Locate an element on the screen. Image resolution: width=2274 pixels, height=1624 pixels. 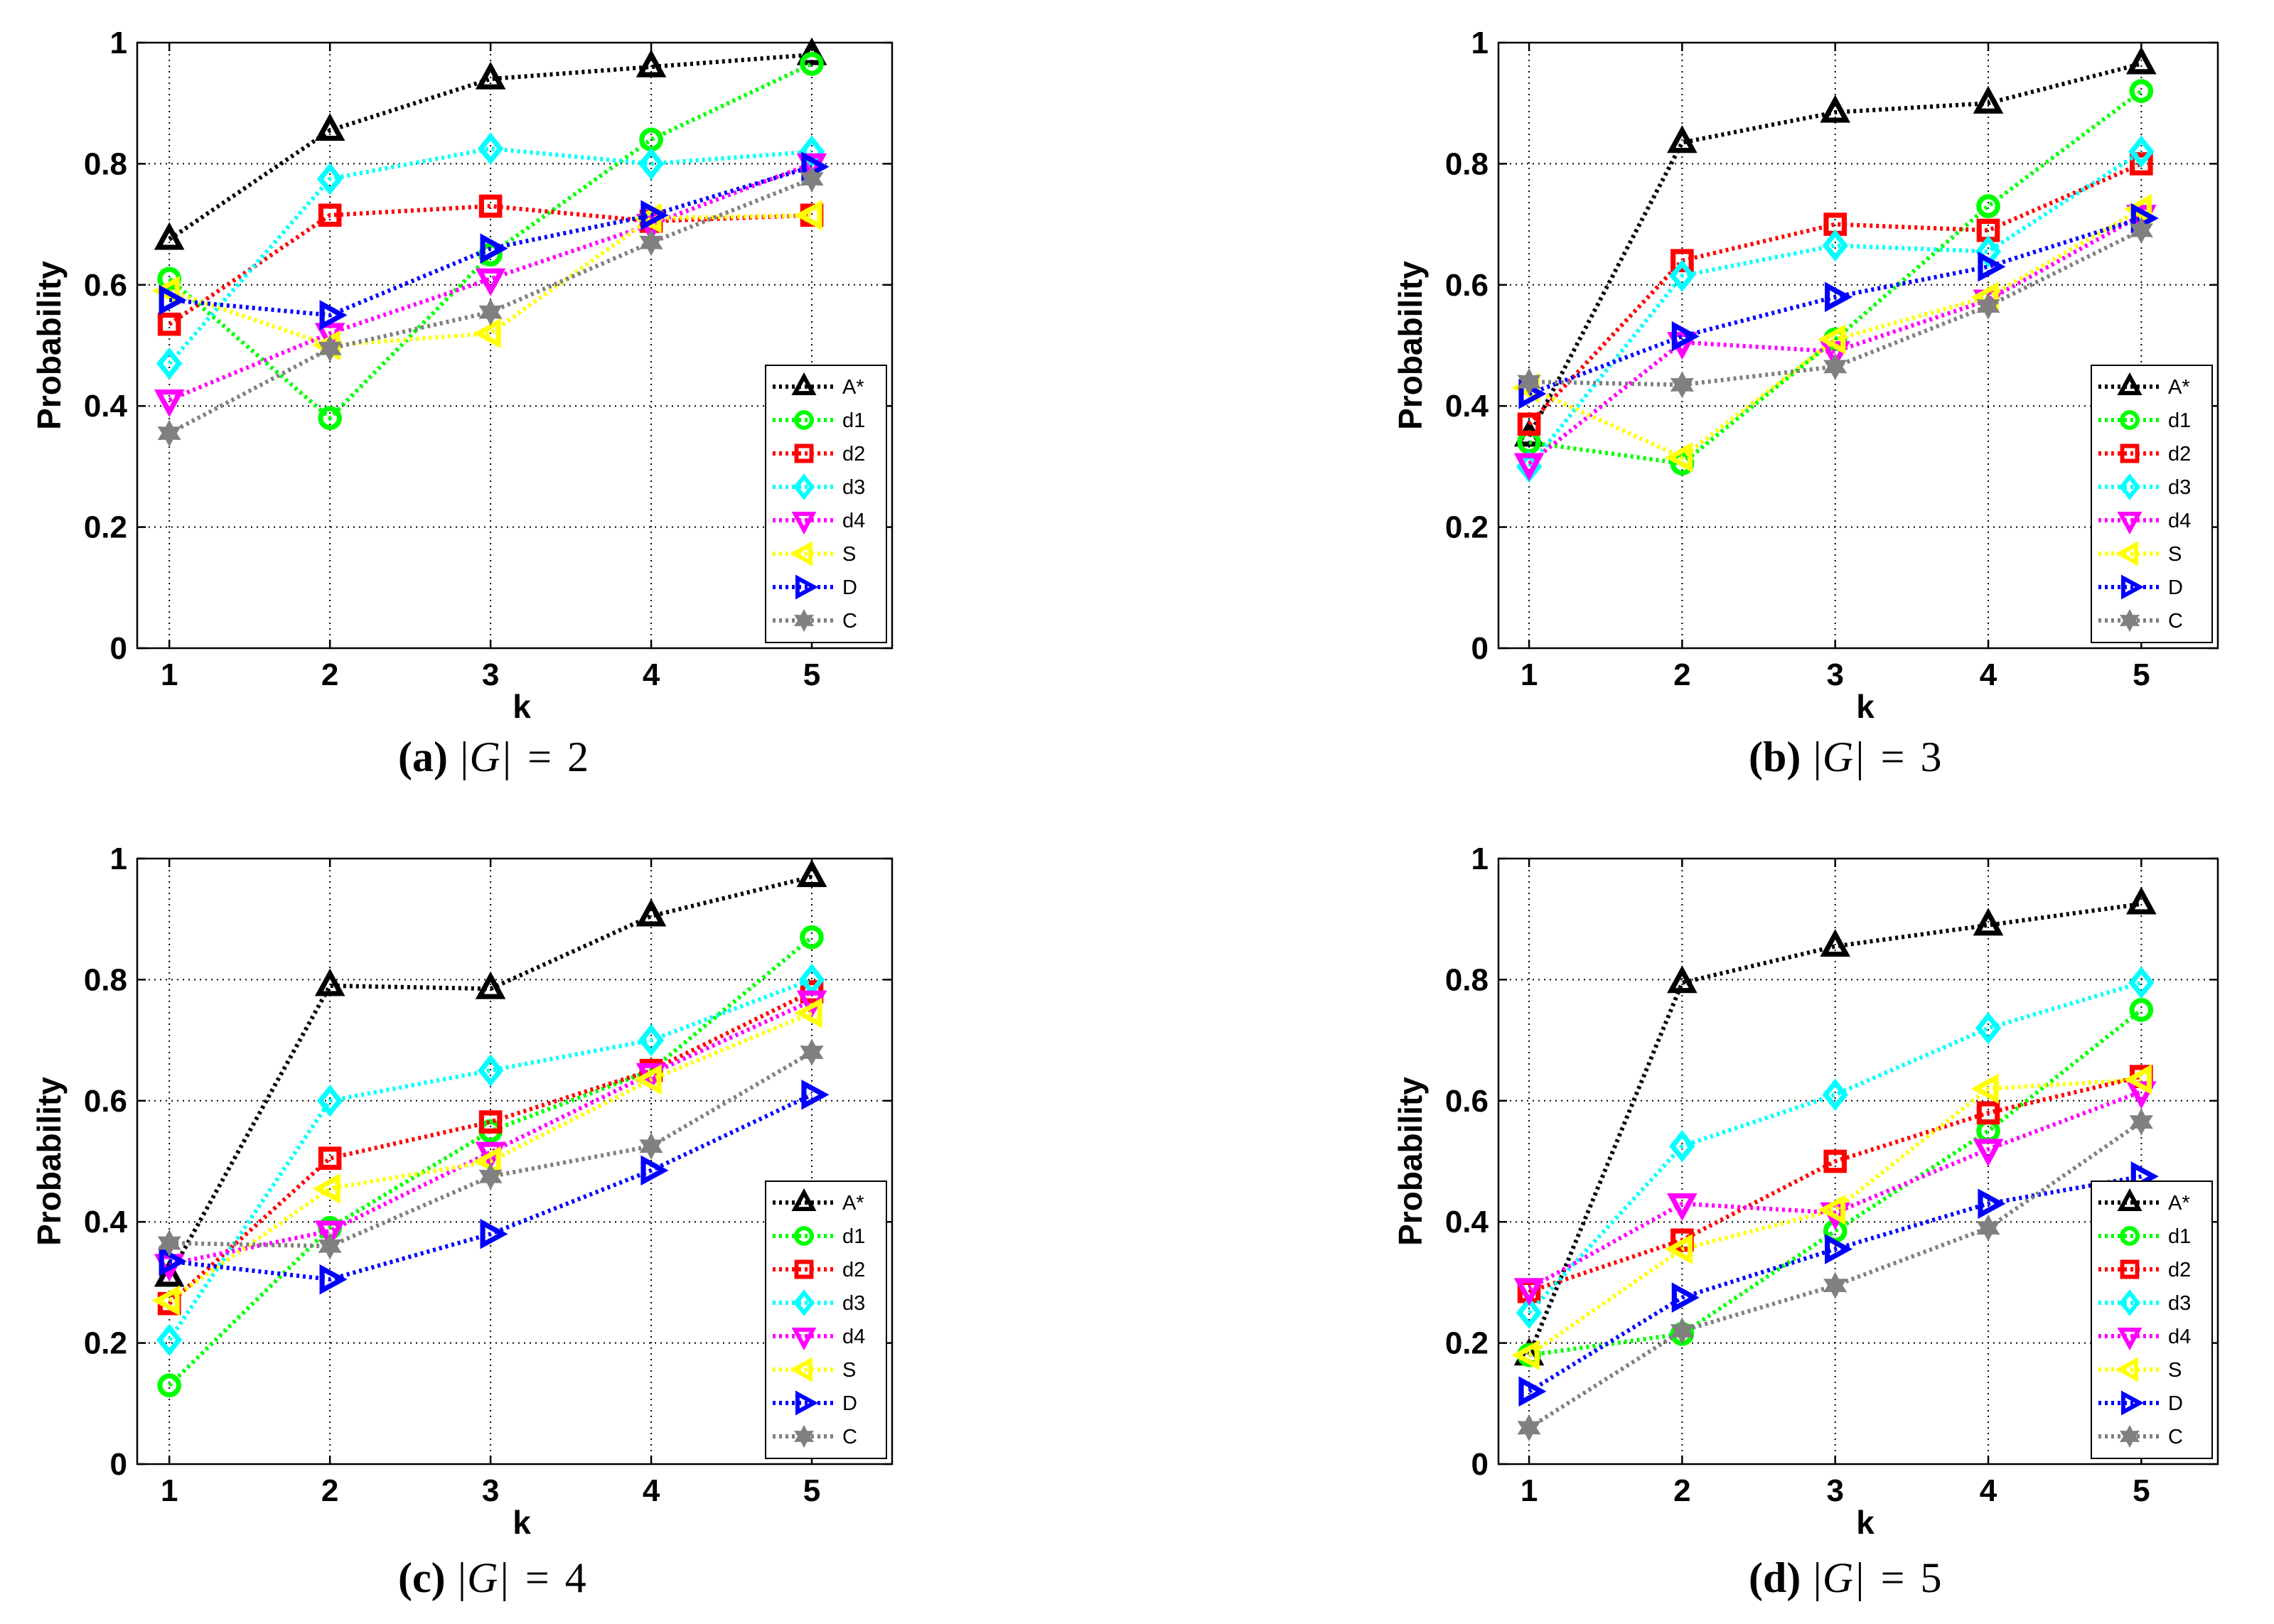
x-tick-label: 1 is located at coordinates (169, 674).